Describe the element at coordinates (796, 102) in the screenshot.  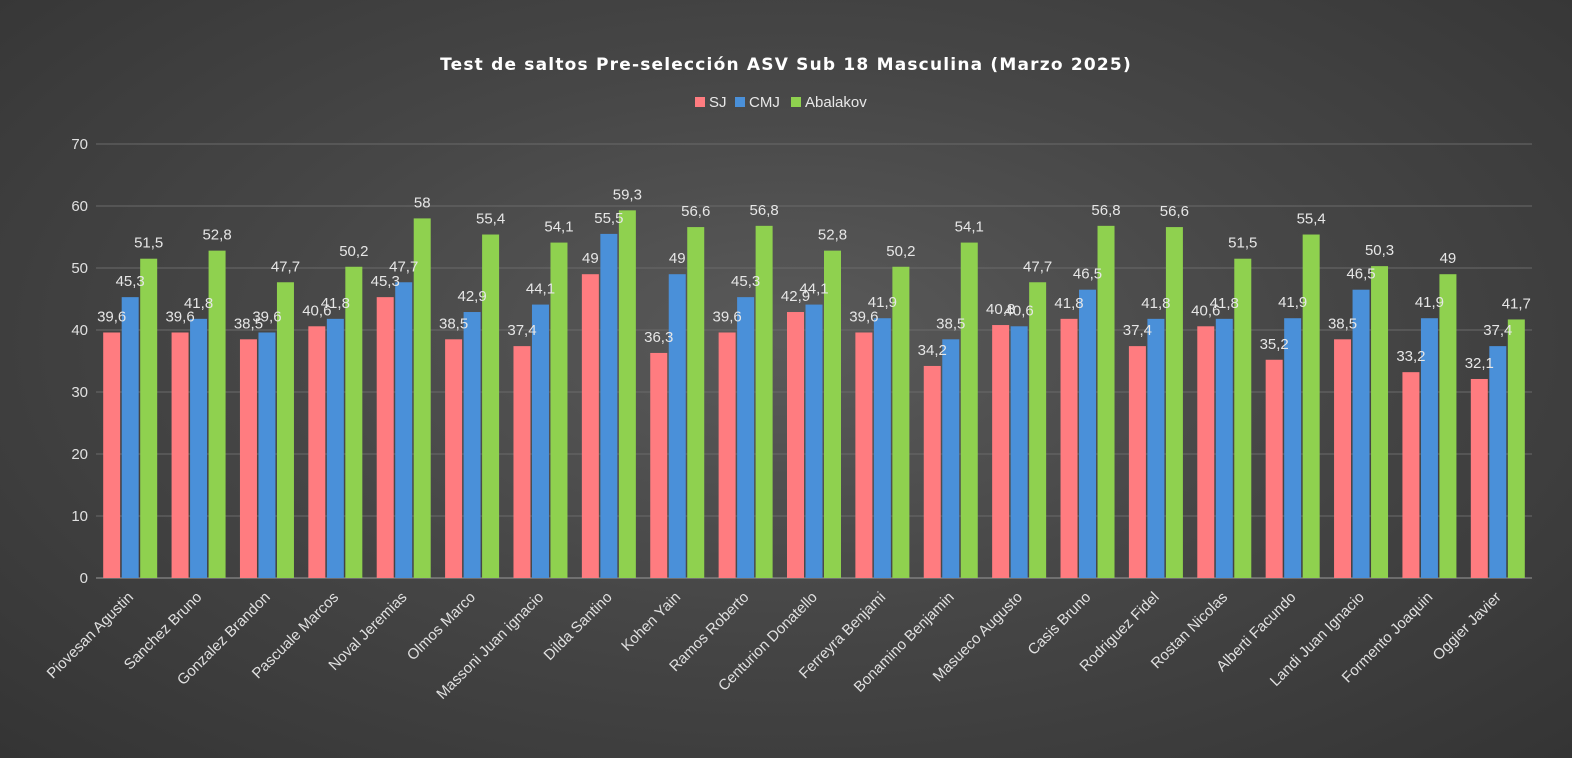
I see `legend-swatch-abalakov` at that location.